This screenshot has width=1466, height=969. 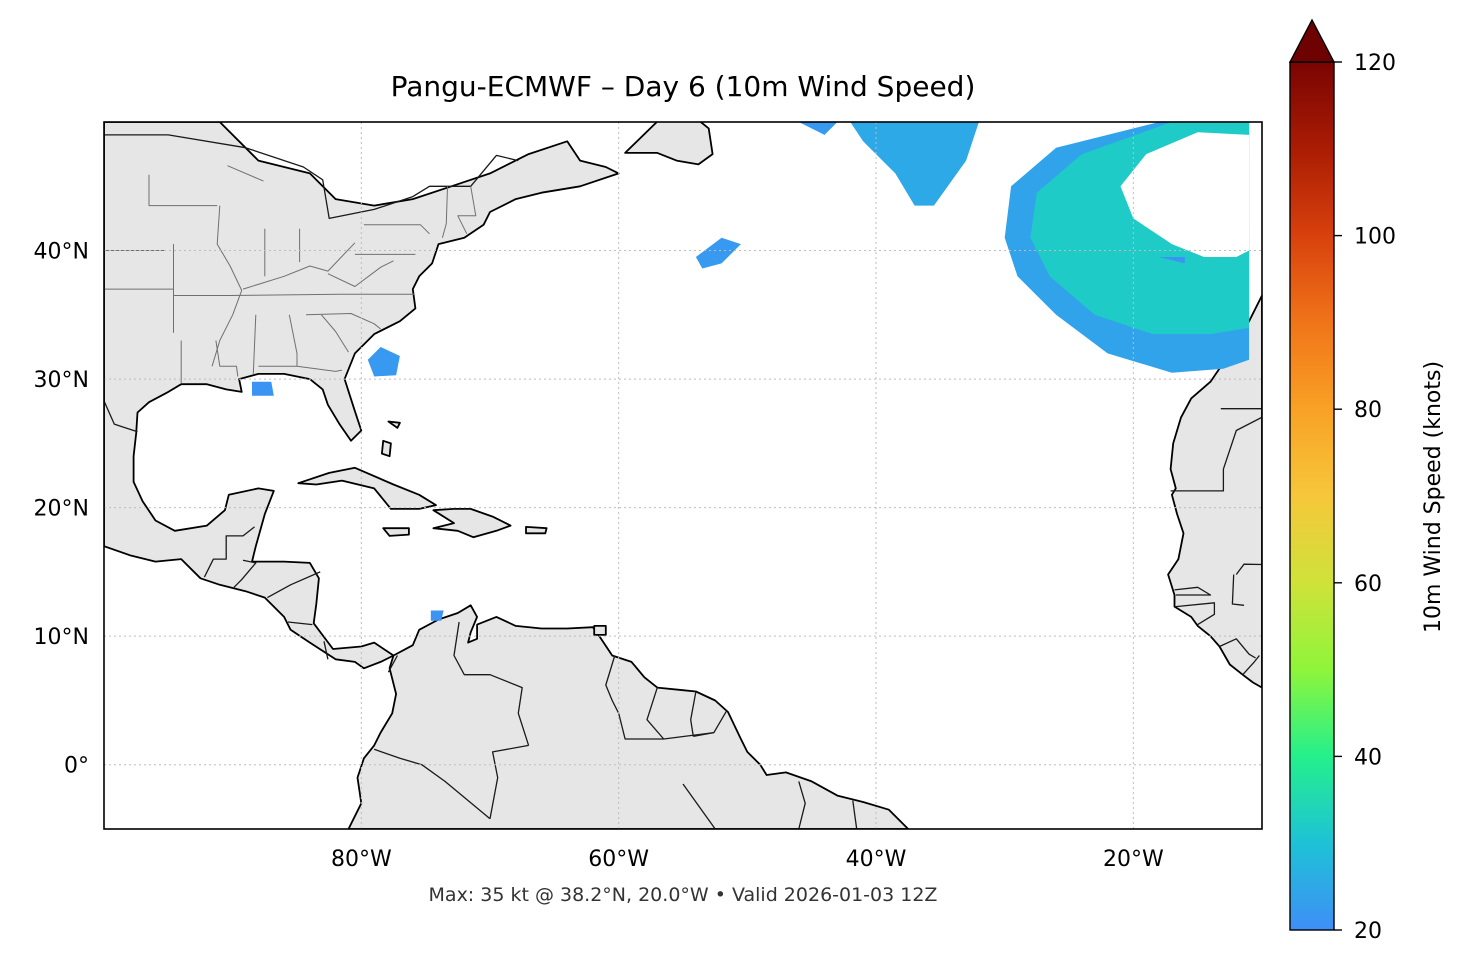 What do you see at coordinates (1195, 614) in the screenshot?
I see `border-guinea-bissau` at bounding box center [1195, 614].